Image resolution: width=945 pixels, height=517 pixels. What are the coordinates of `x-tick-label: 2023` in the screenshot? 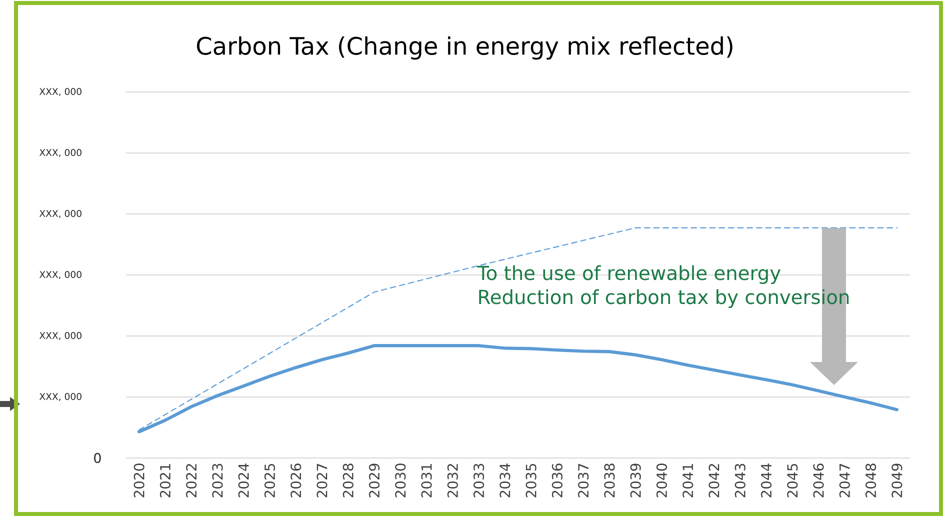 It's located at (217, 481).